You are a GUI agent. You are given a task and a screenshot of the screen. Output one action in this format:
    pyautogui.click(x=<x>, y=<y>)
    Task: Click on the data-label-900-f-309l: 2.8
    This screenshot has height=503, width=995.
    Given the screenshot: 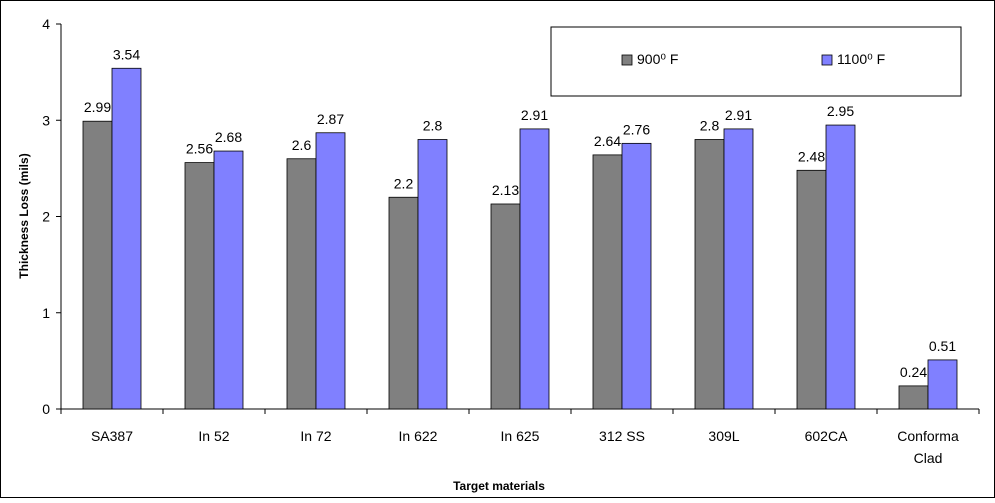 What is the action you would take?
    pyautogui.click(x=710, y=126)
    